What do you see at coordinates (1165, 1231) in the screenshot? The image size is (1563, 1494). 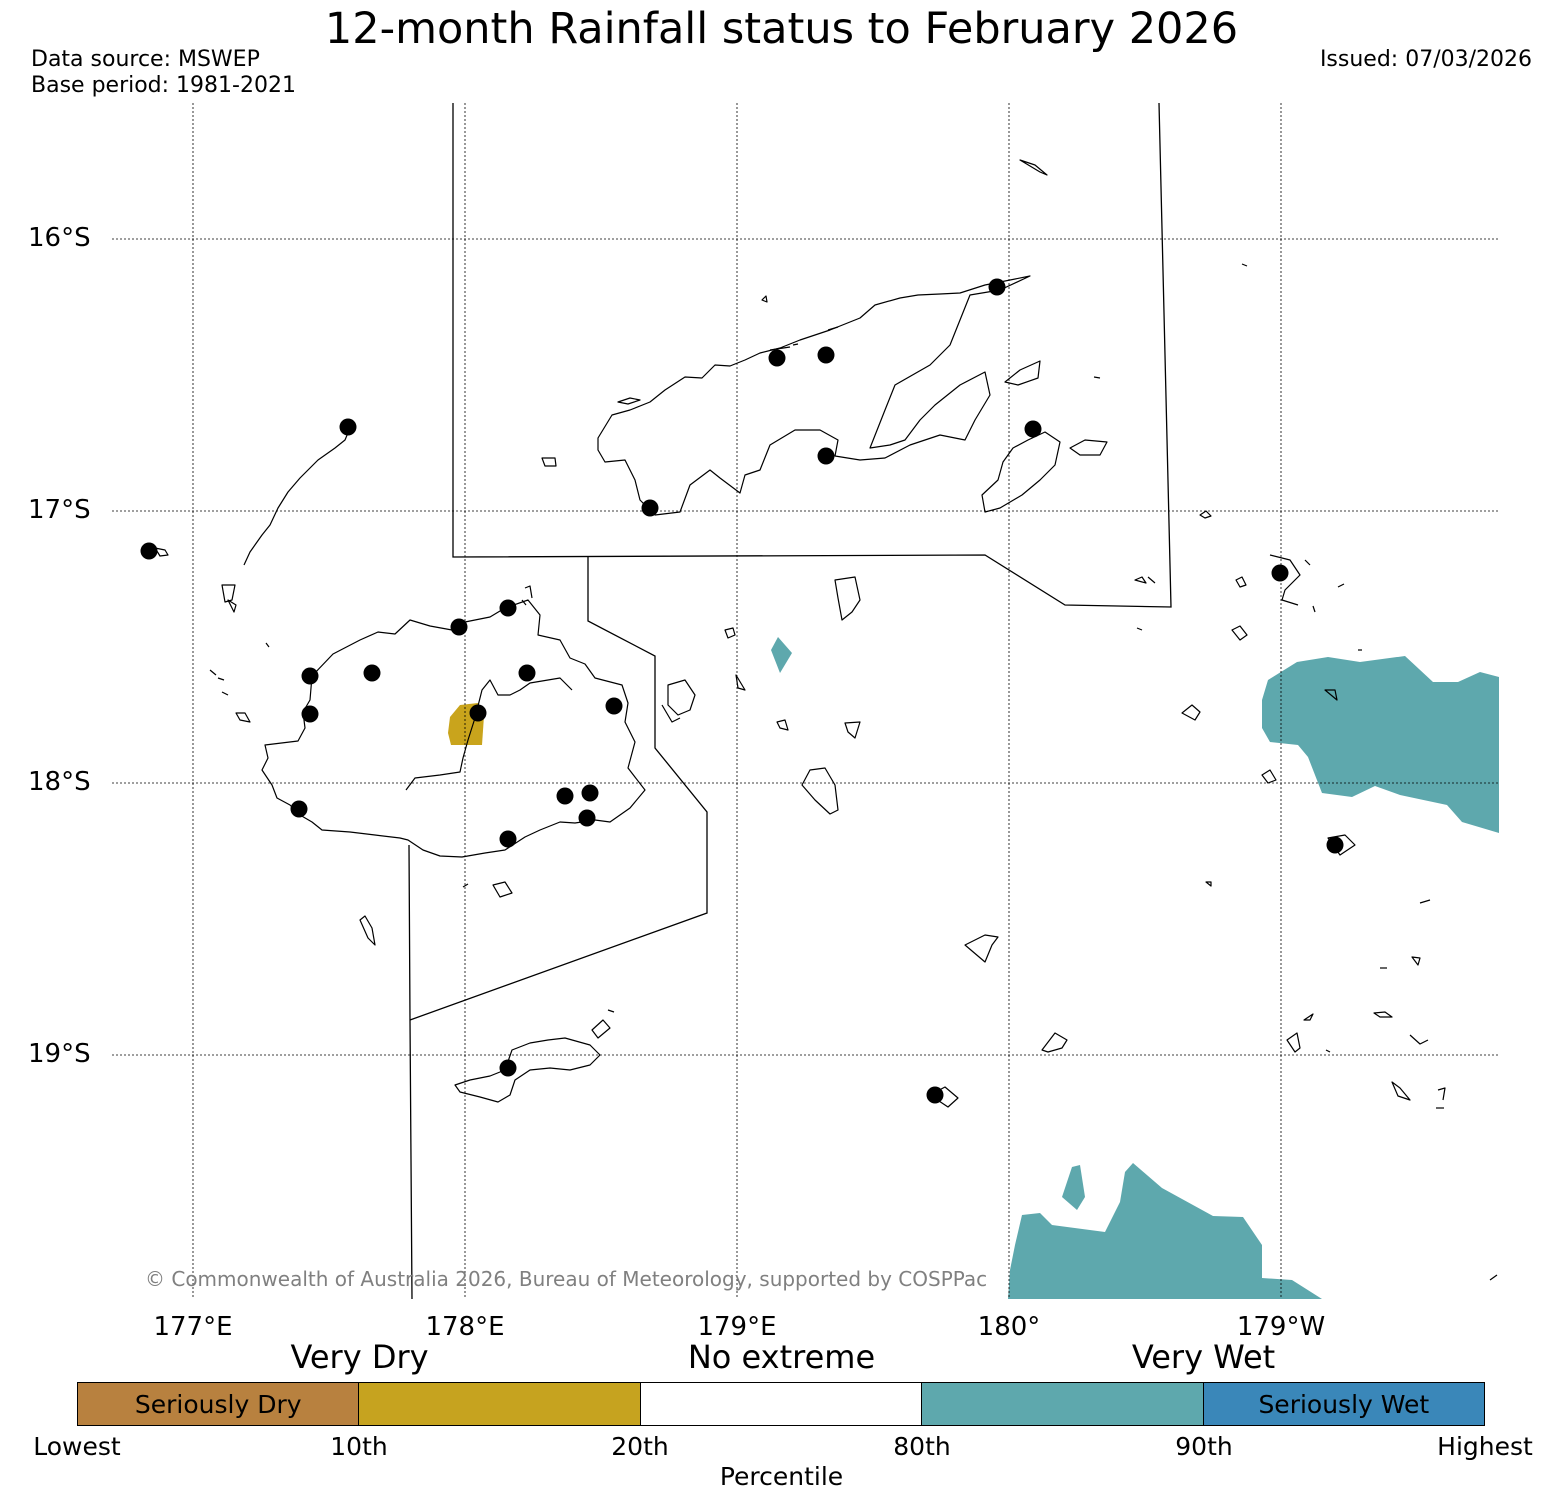 I see `very-wet-area-south` at bounding box center [1165, 1231].